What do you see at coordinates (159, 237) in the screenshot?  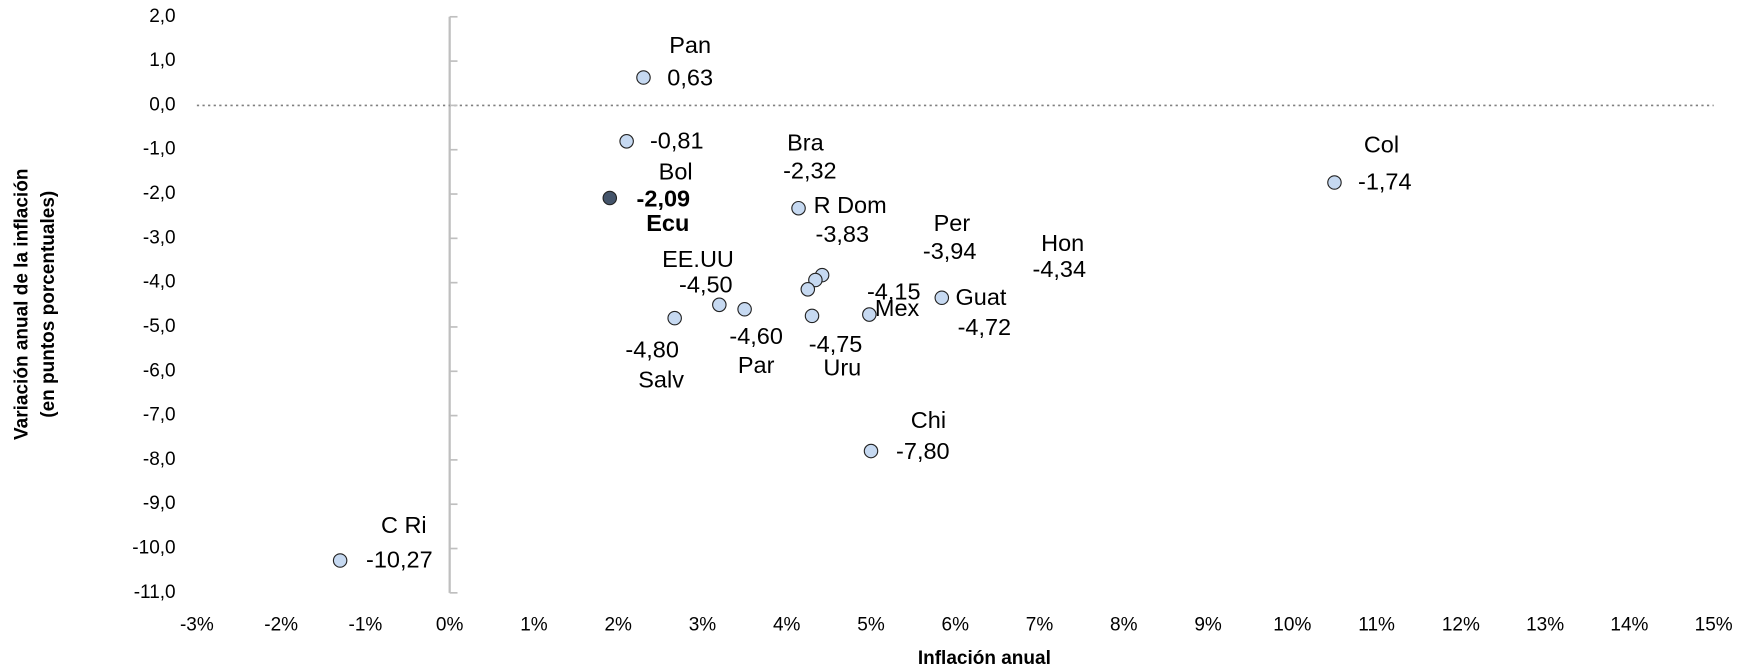 I see `y-tick-label: -3,0` at bounding box center [159, 237].